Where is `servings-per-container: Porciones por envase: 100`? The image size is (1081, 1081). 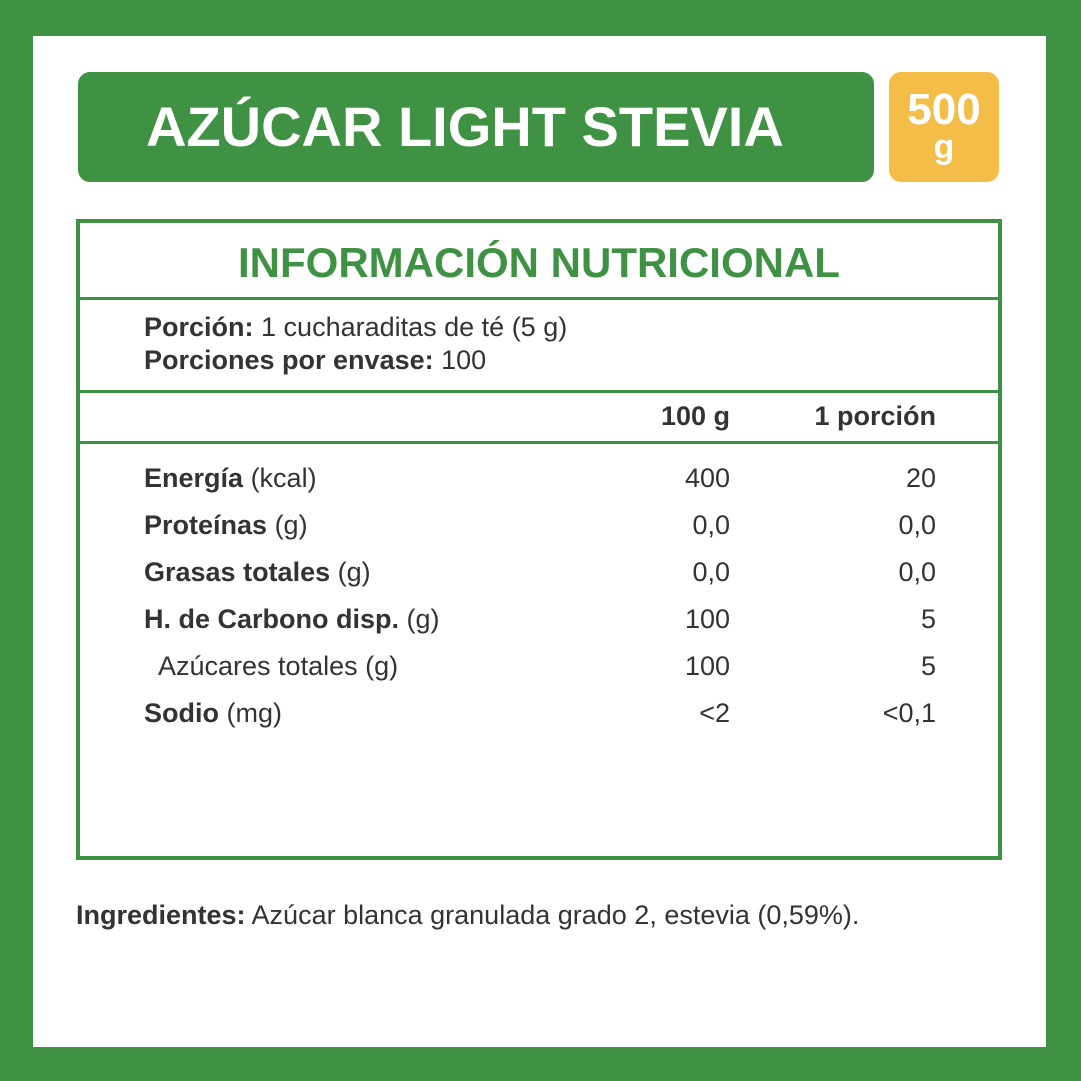
servings-per-container: Porciones por envase: 100 is located at coordinates (315, 360).